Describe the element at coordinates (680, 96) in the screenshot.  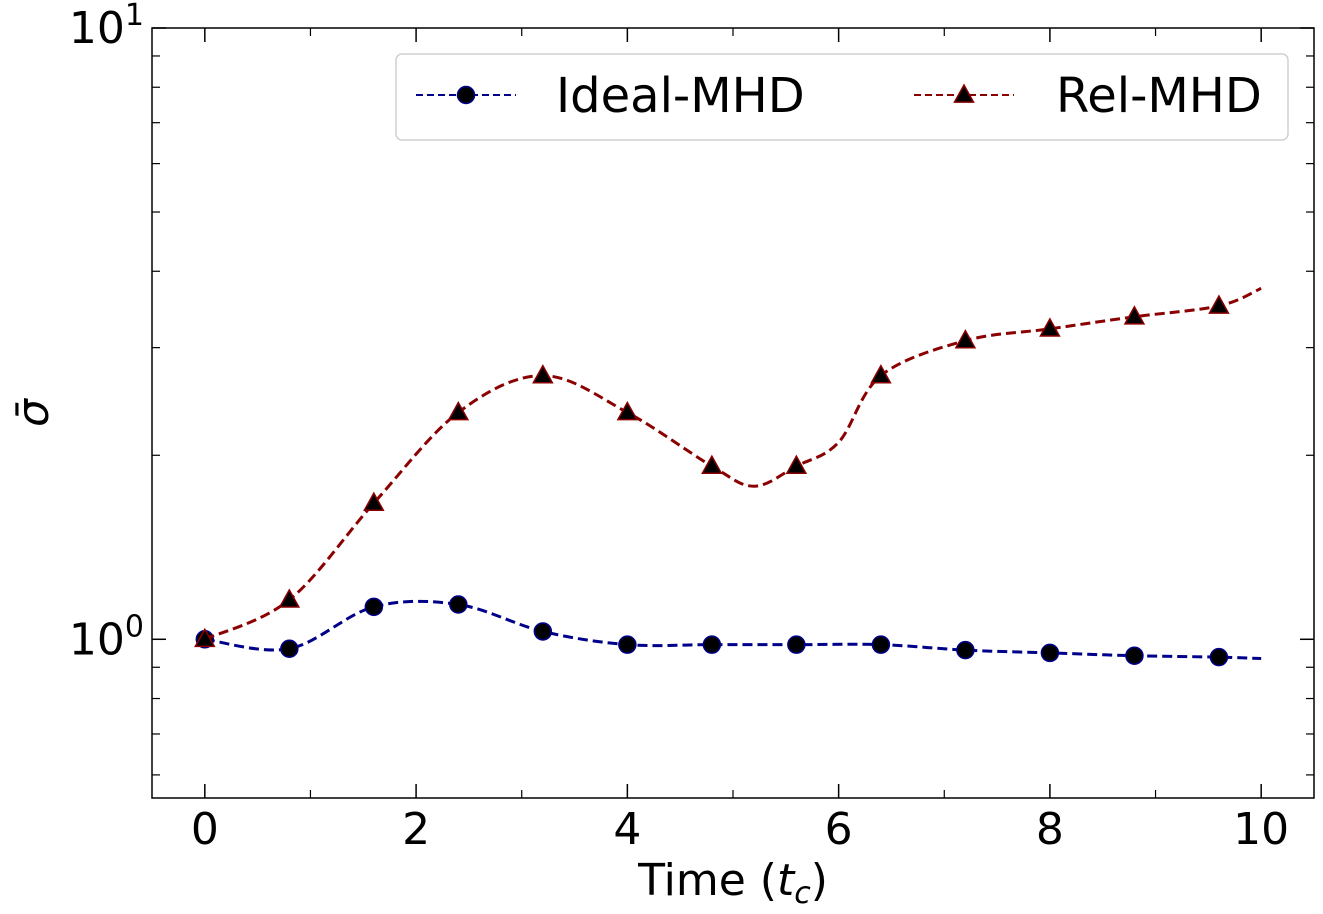
I see `legend-label: Ideal-MHD` at that location.